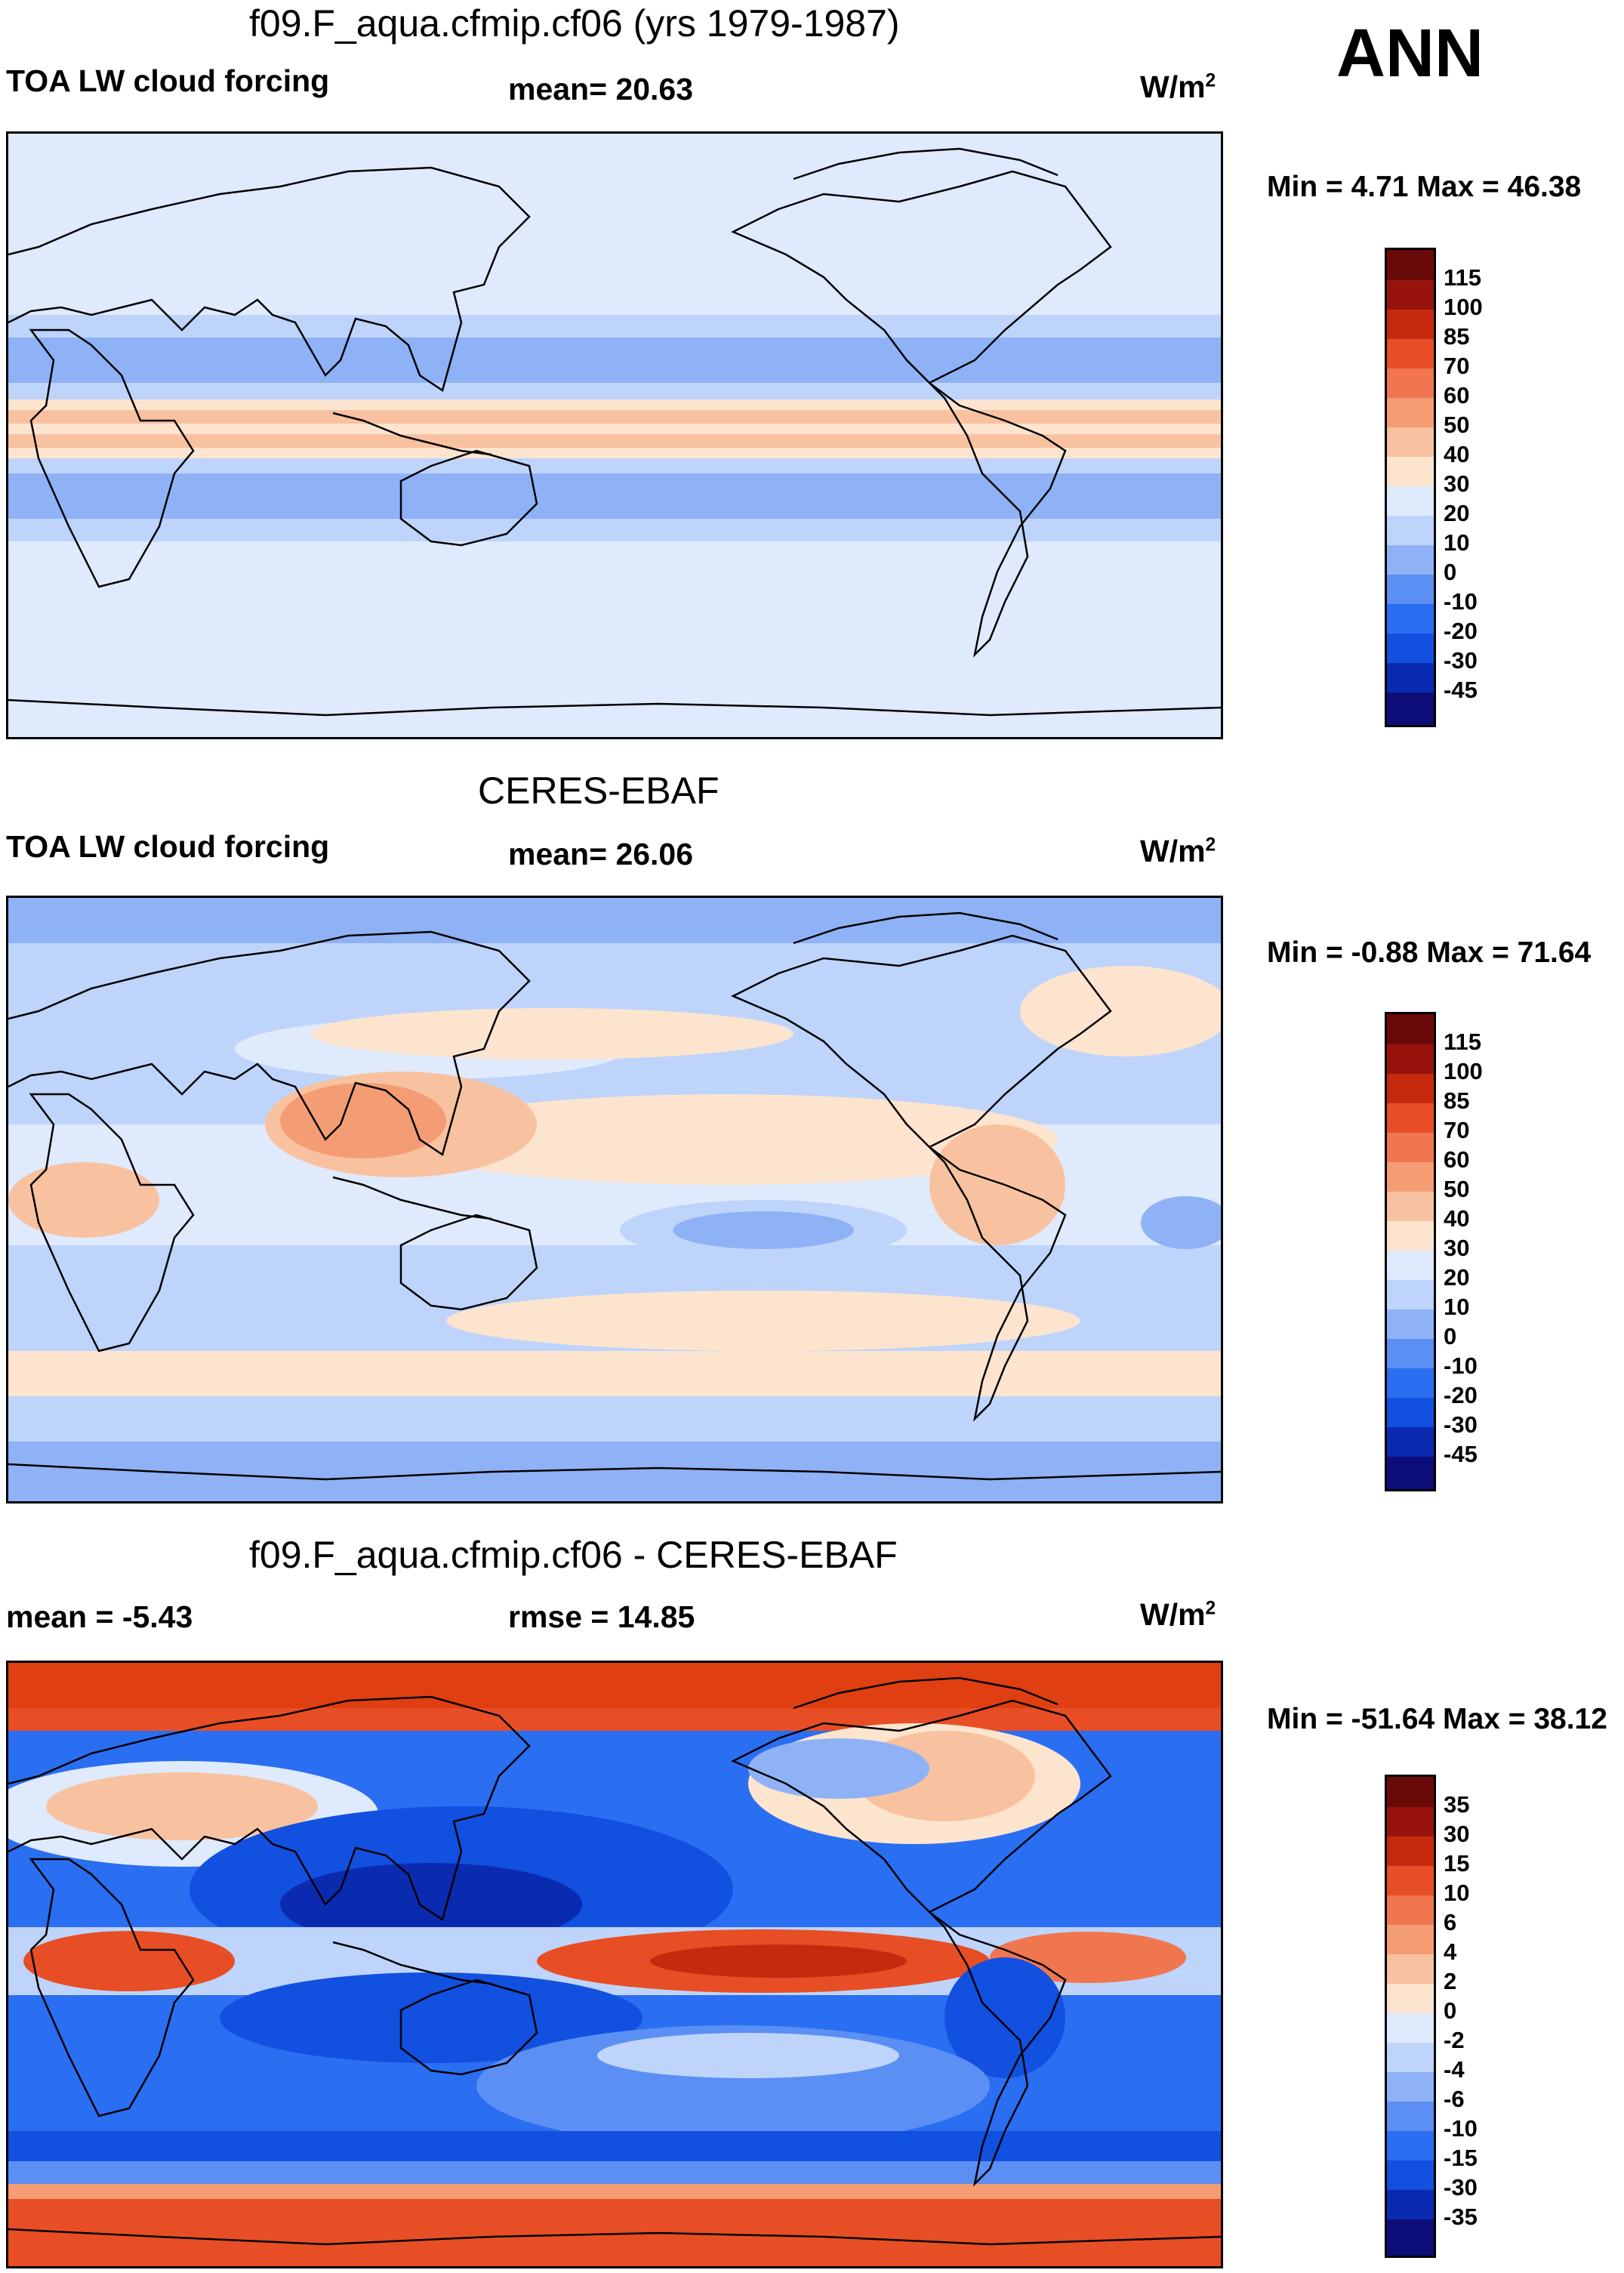  Describe the element at coordinates (168, 80) in the screenshot. I see `panel-1-variable-label: TOA LW cloud forcing` at that location.